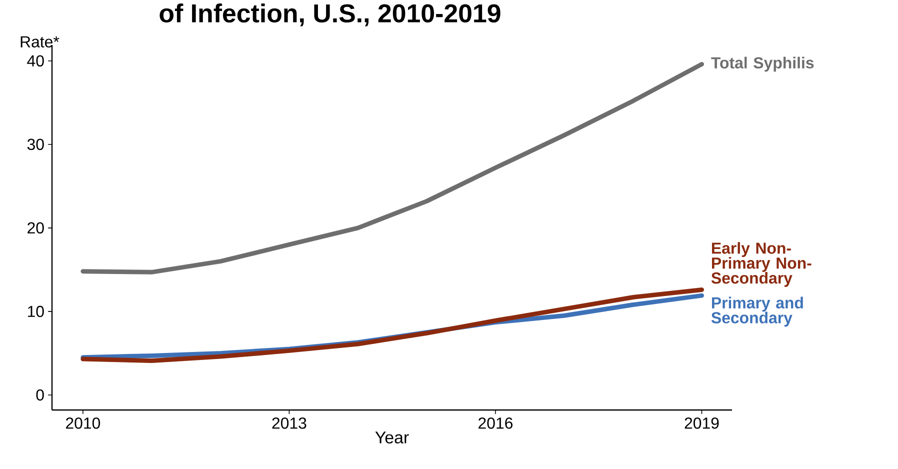 The height and width of the screenshot is (469, 898). I want to click on y-axis-title: Rate*, so click(40, 42).